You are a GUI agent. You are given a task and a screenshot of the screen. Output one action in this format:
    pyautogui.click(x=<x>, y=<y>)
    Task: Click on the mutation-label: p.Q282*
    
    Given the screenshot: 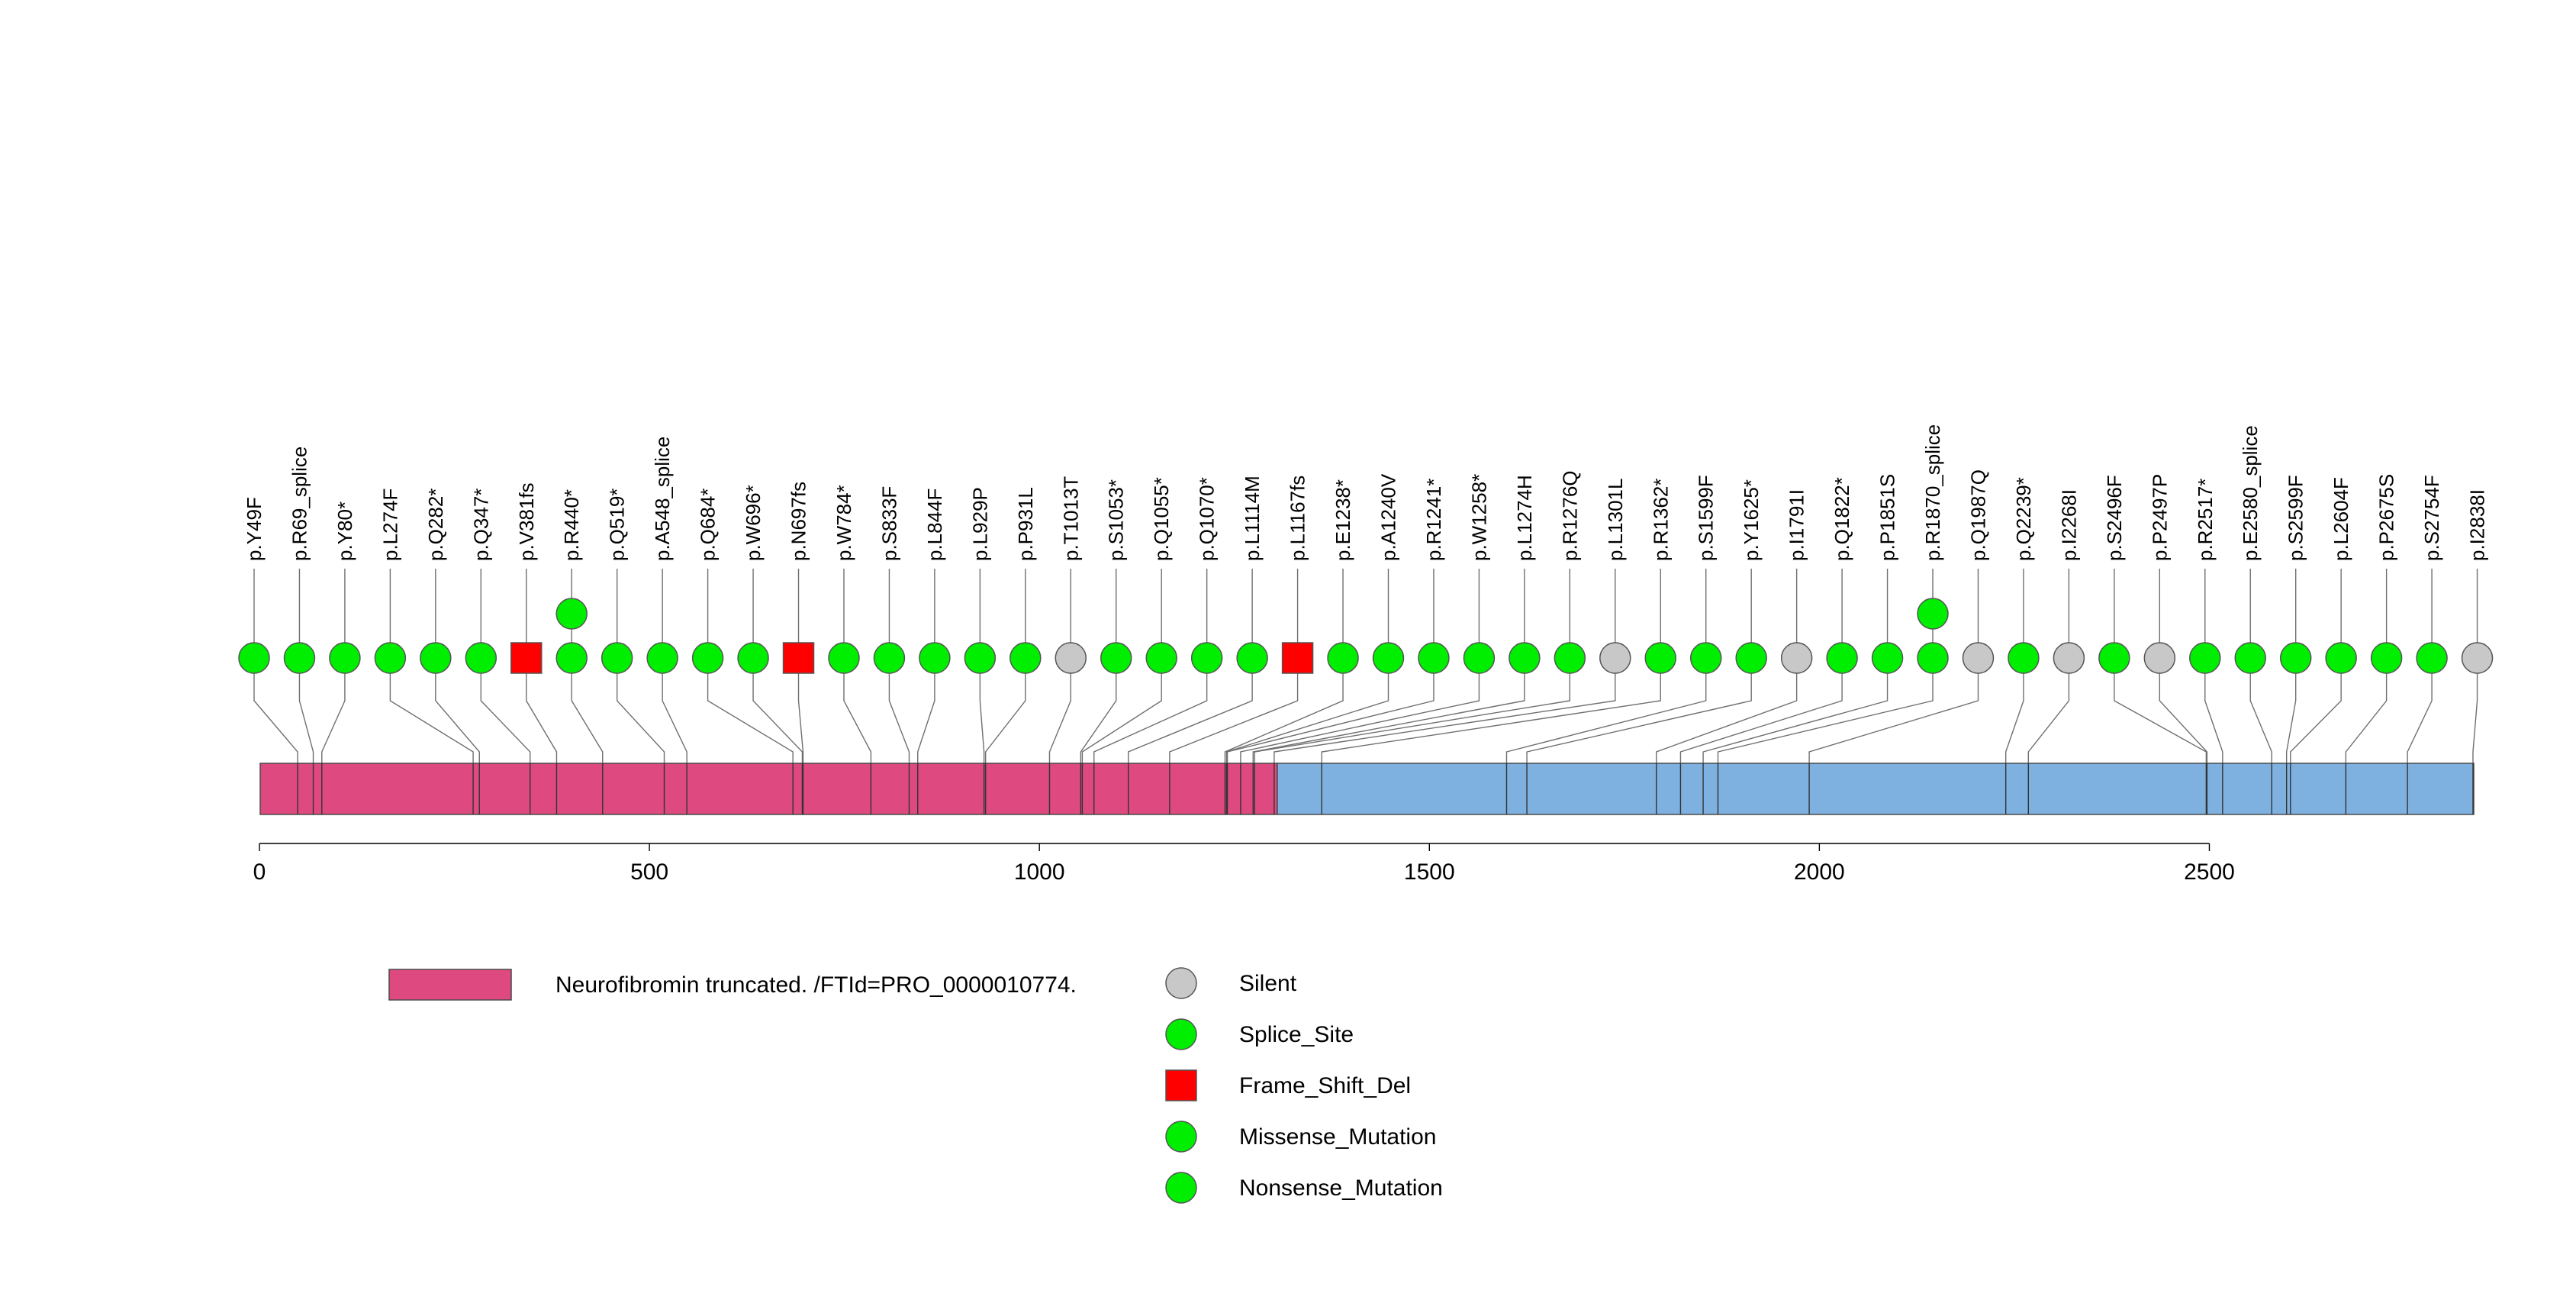 What is the action you would take?
    pyautogui.click(x=435, y=525)
    